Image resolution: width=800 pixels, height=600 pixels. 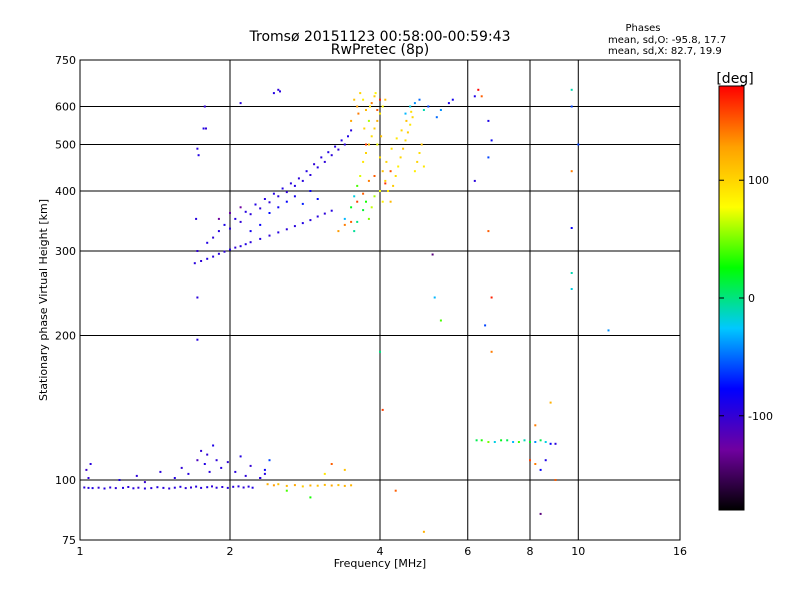 I want to click on colorbar-tick-label: -100, so click(x=760, y=416).